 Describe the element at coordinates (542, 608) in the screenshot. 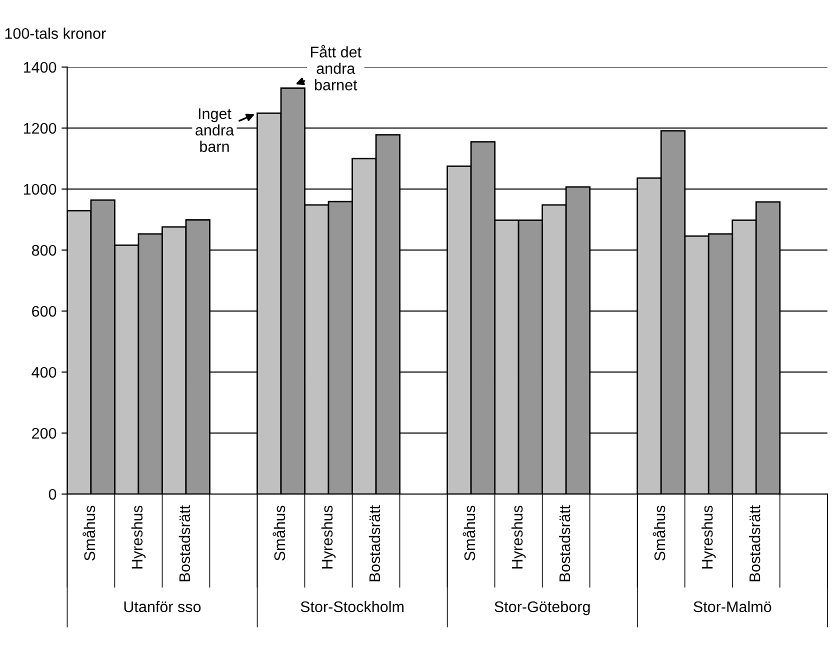

I see `text: Stor-Göteborg` at that location.